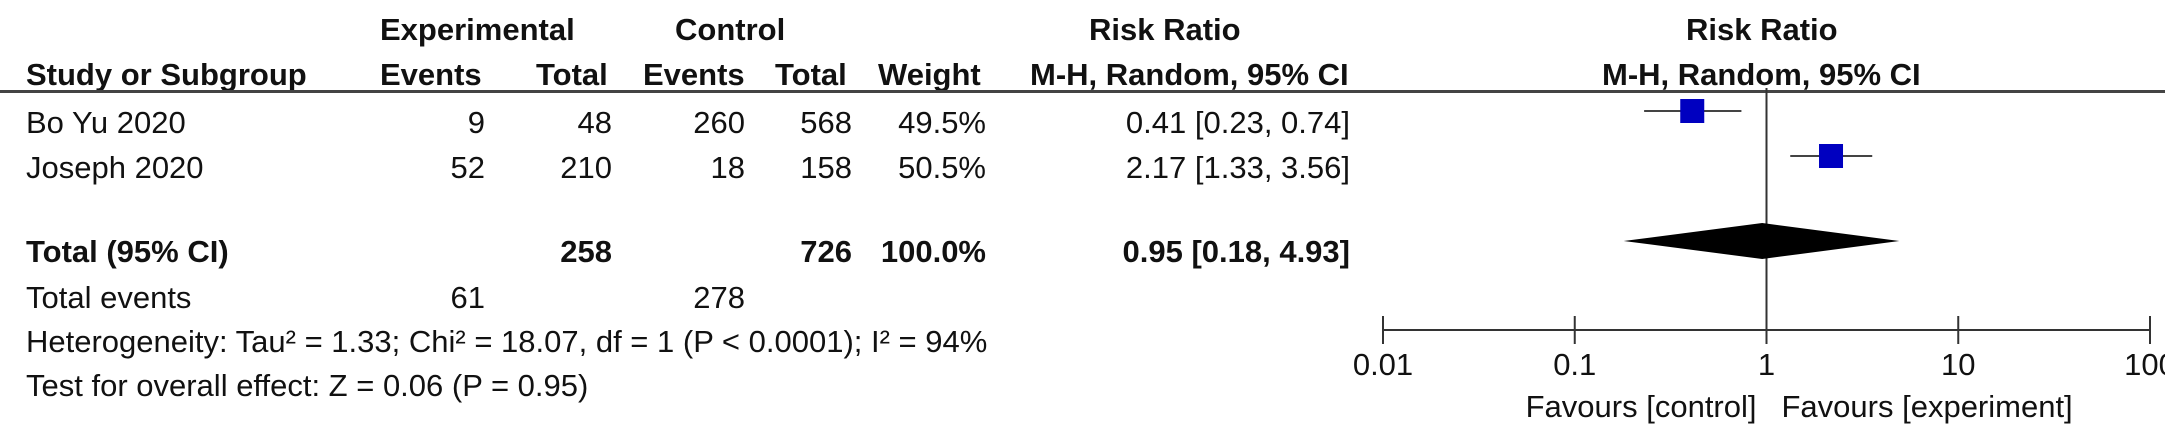  I want to click on study-name: Joseph 2020, so click(115, 167).